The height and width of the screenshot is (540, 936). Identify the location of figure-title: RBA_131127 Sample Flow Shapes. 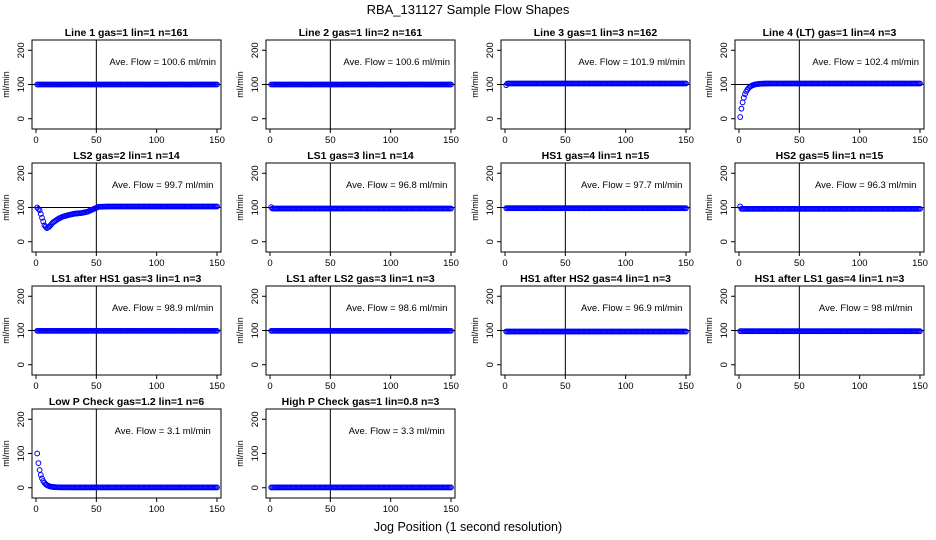
(468, 9).